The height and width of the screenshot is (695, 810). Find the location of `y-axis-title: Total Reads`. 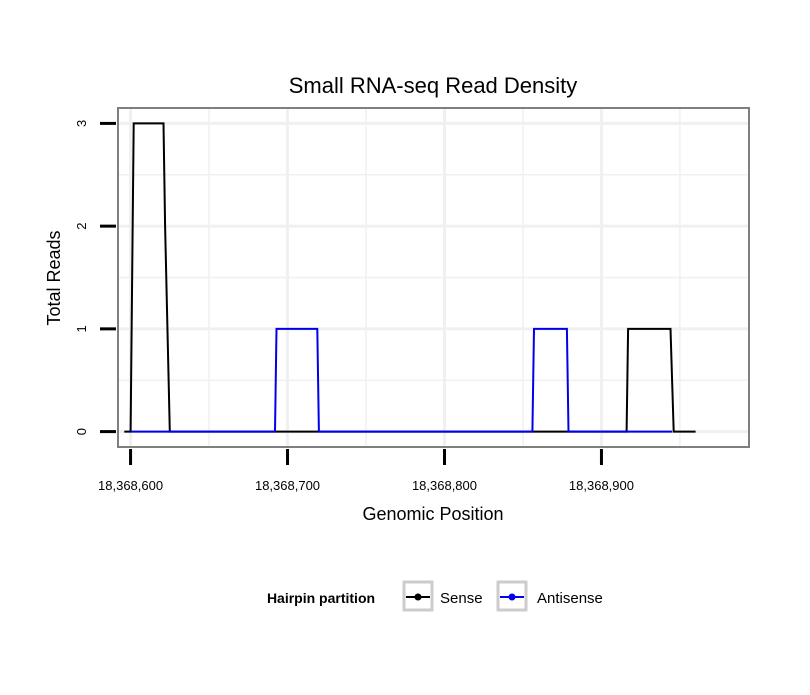

y-axis-title: Total Reads is located at coordinates (54, 277).